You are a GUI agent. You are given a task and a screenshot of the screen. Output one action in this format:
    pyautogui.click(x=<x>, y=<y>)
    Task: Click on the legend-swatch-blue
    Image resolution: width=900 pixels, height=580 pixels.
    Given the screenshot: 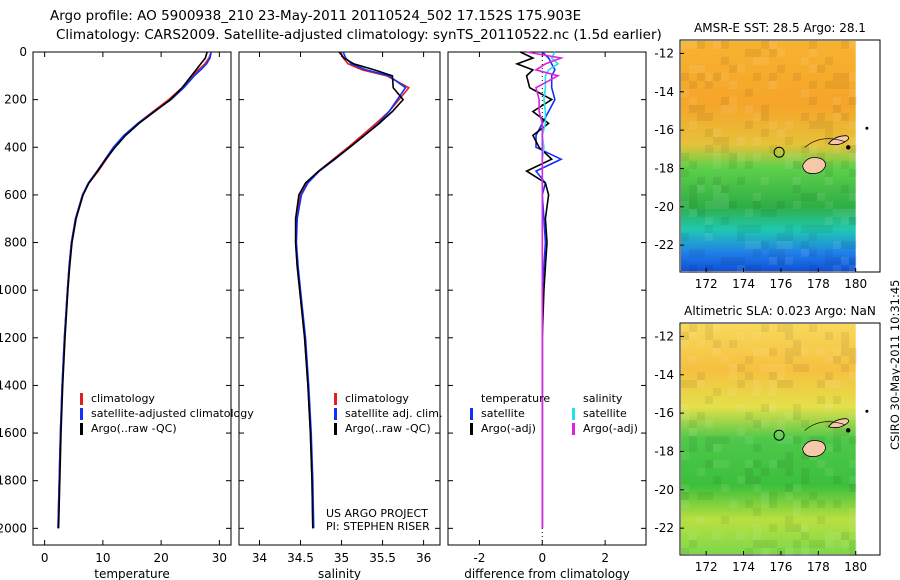 What is the action you would take?
    pyautogui.click(x=335, y=413)
    